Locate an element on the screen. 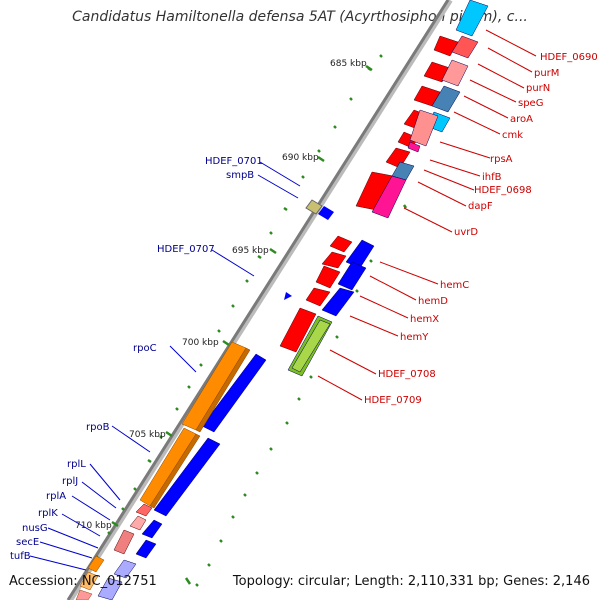 This screenshot has width=600, height=600. tick-label: 690 kbp is located at coordinates (300, 158).